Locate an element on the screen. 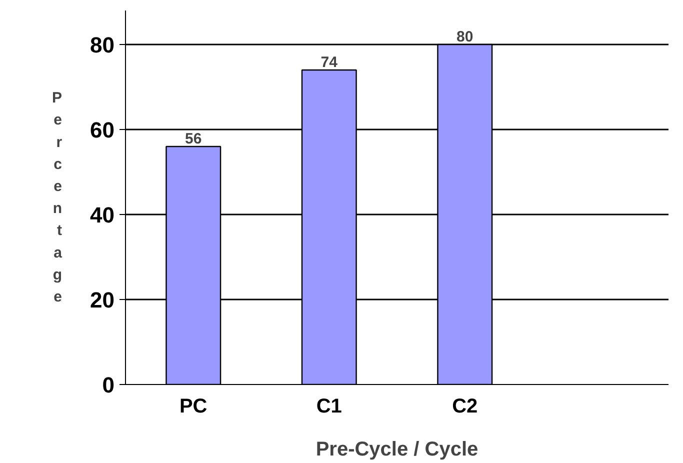 The width and height of the screenshot is (683, 463). x-axis-title: Pre-Cycle / Cycle is located at coordinates (397, 449).